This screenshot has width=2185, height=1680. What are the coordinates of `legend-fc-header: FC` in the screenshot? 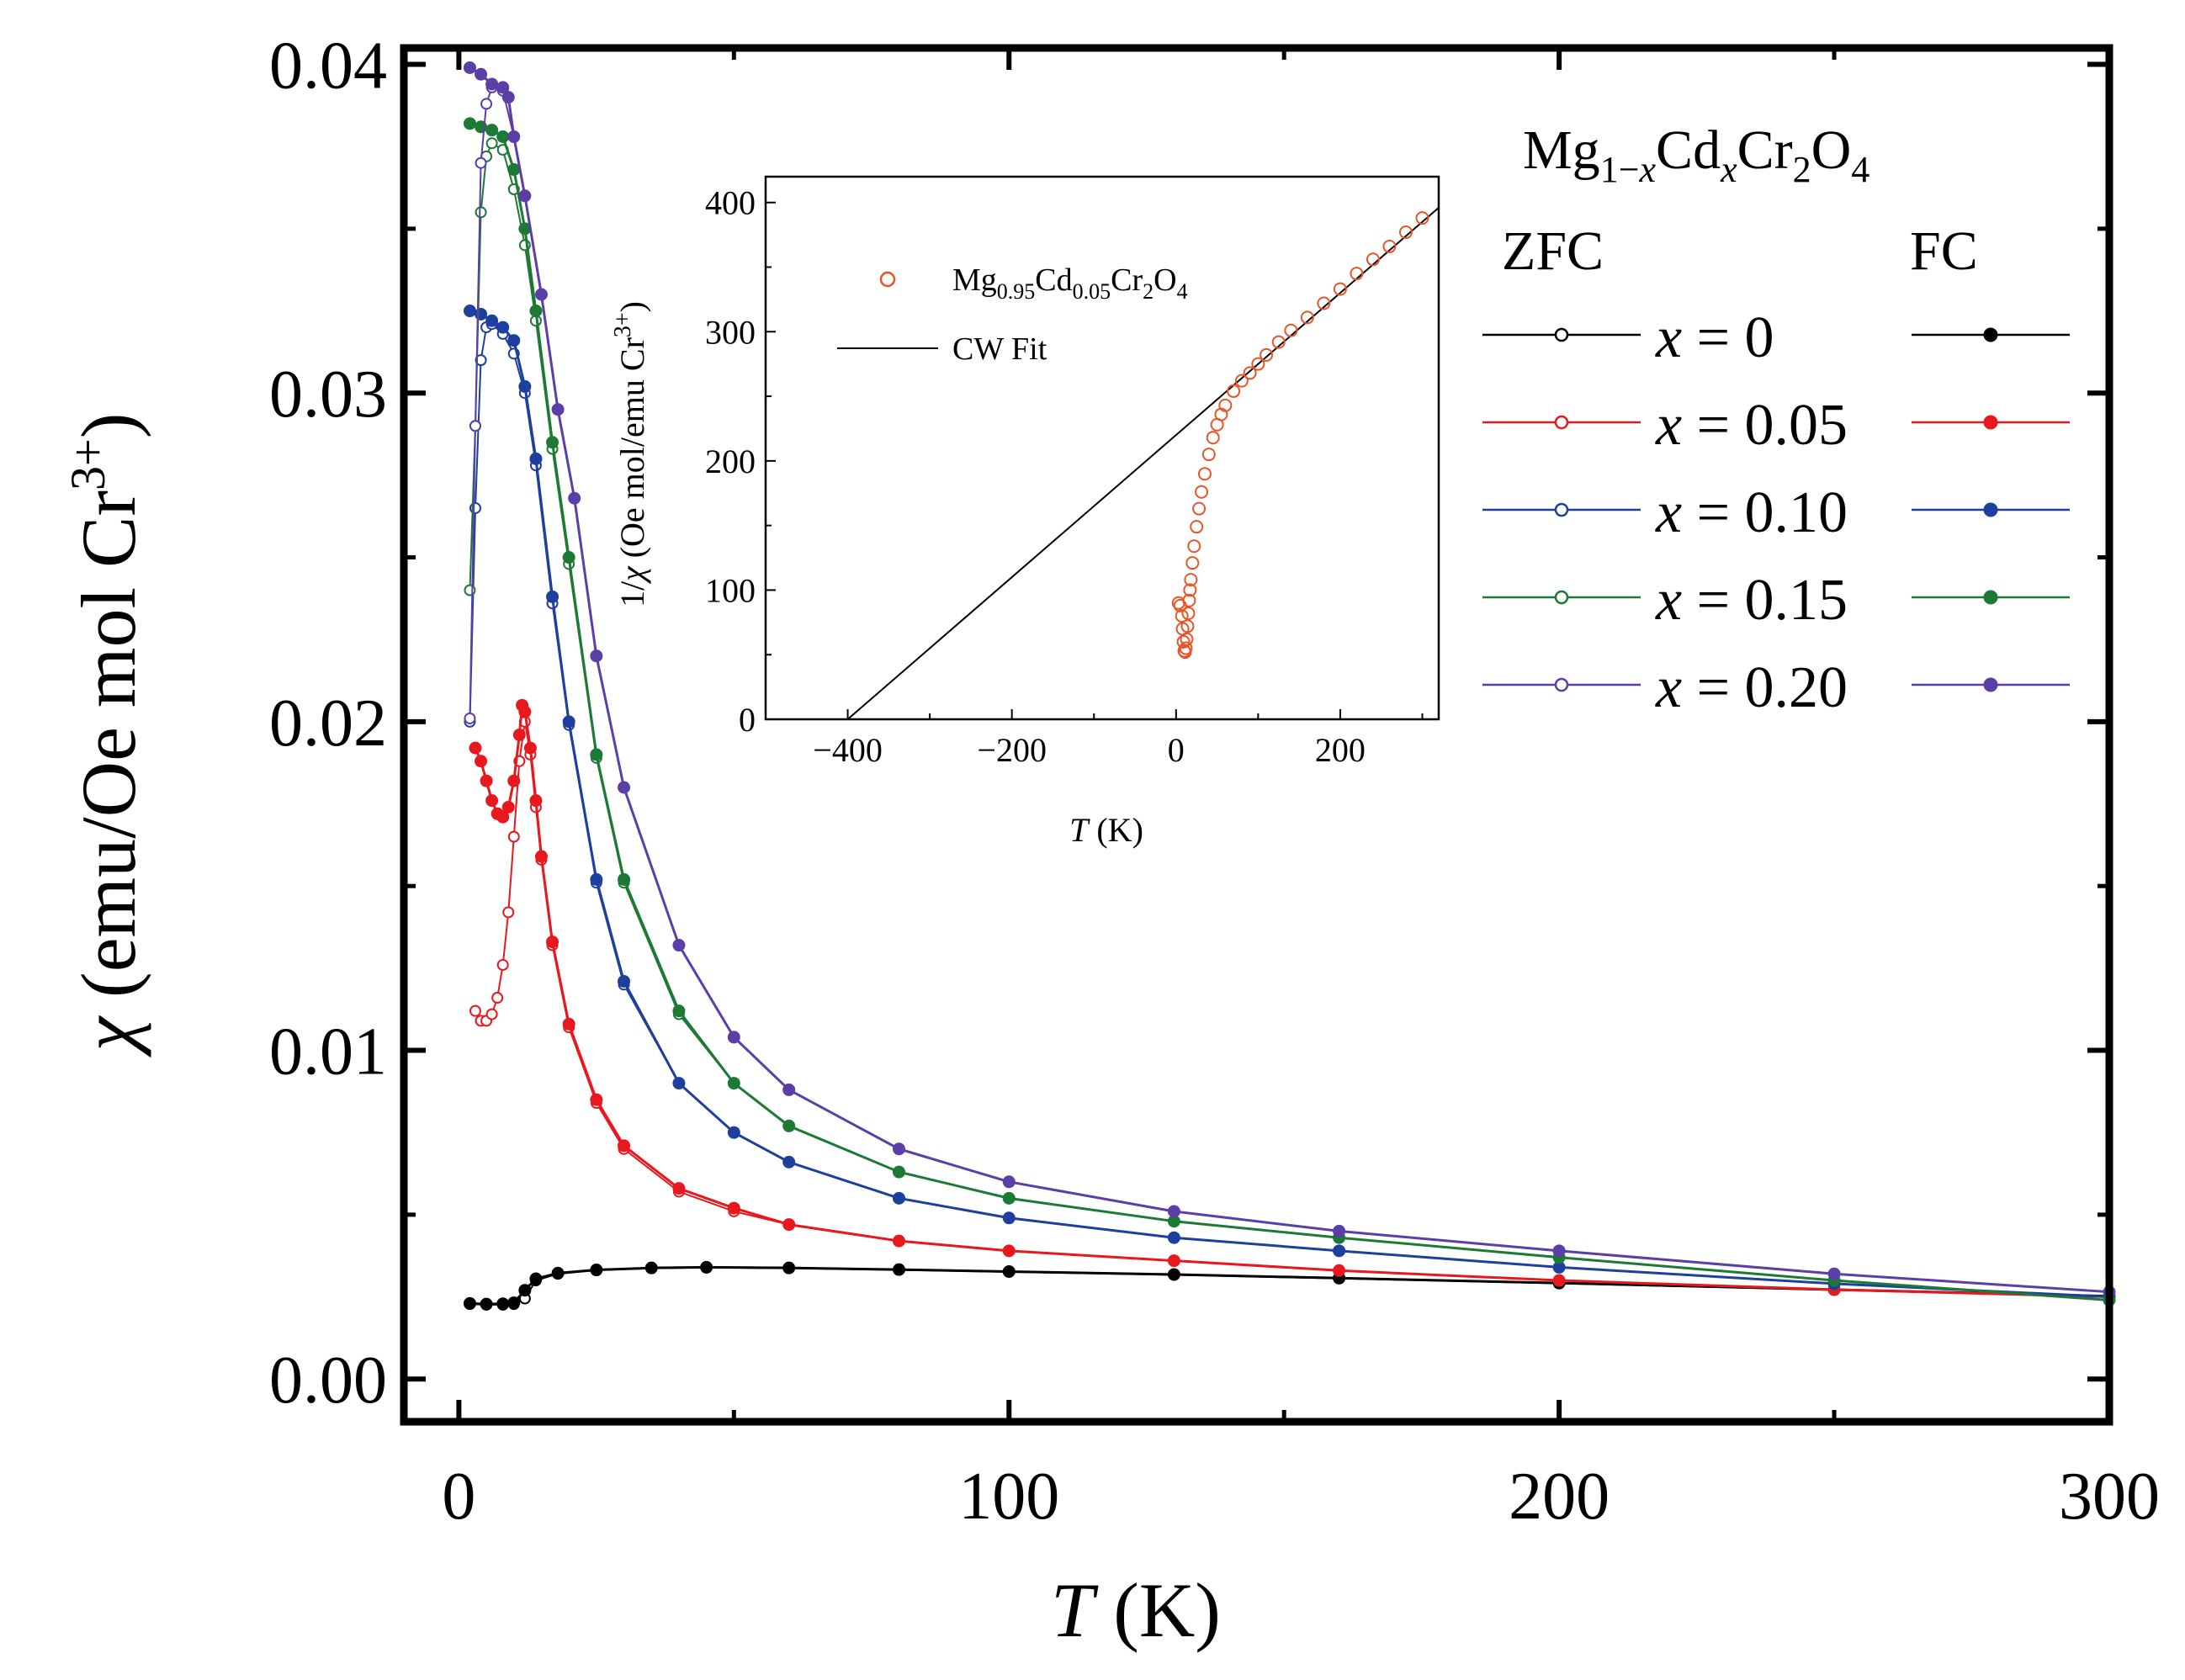 It's located at (1944, 251).